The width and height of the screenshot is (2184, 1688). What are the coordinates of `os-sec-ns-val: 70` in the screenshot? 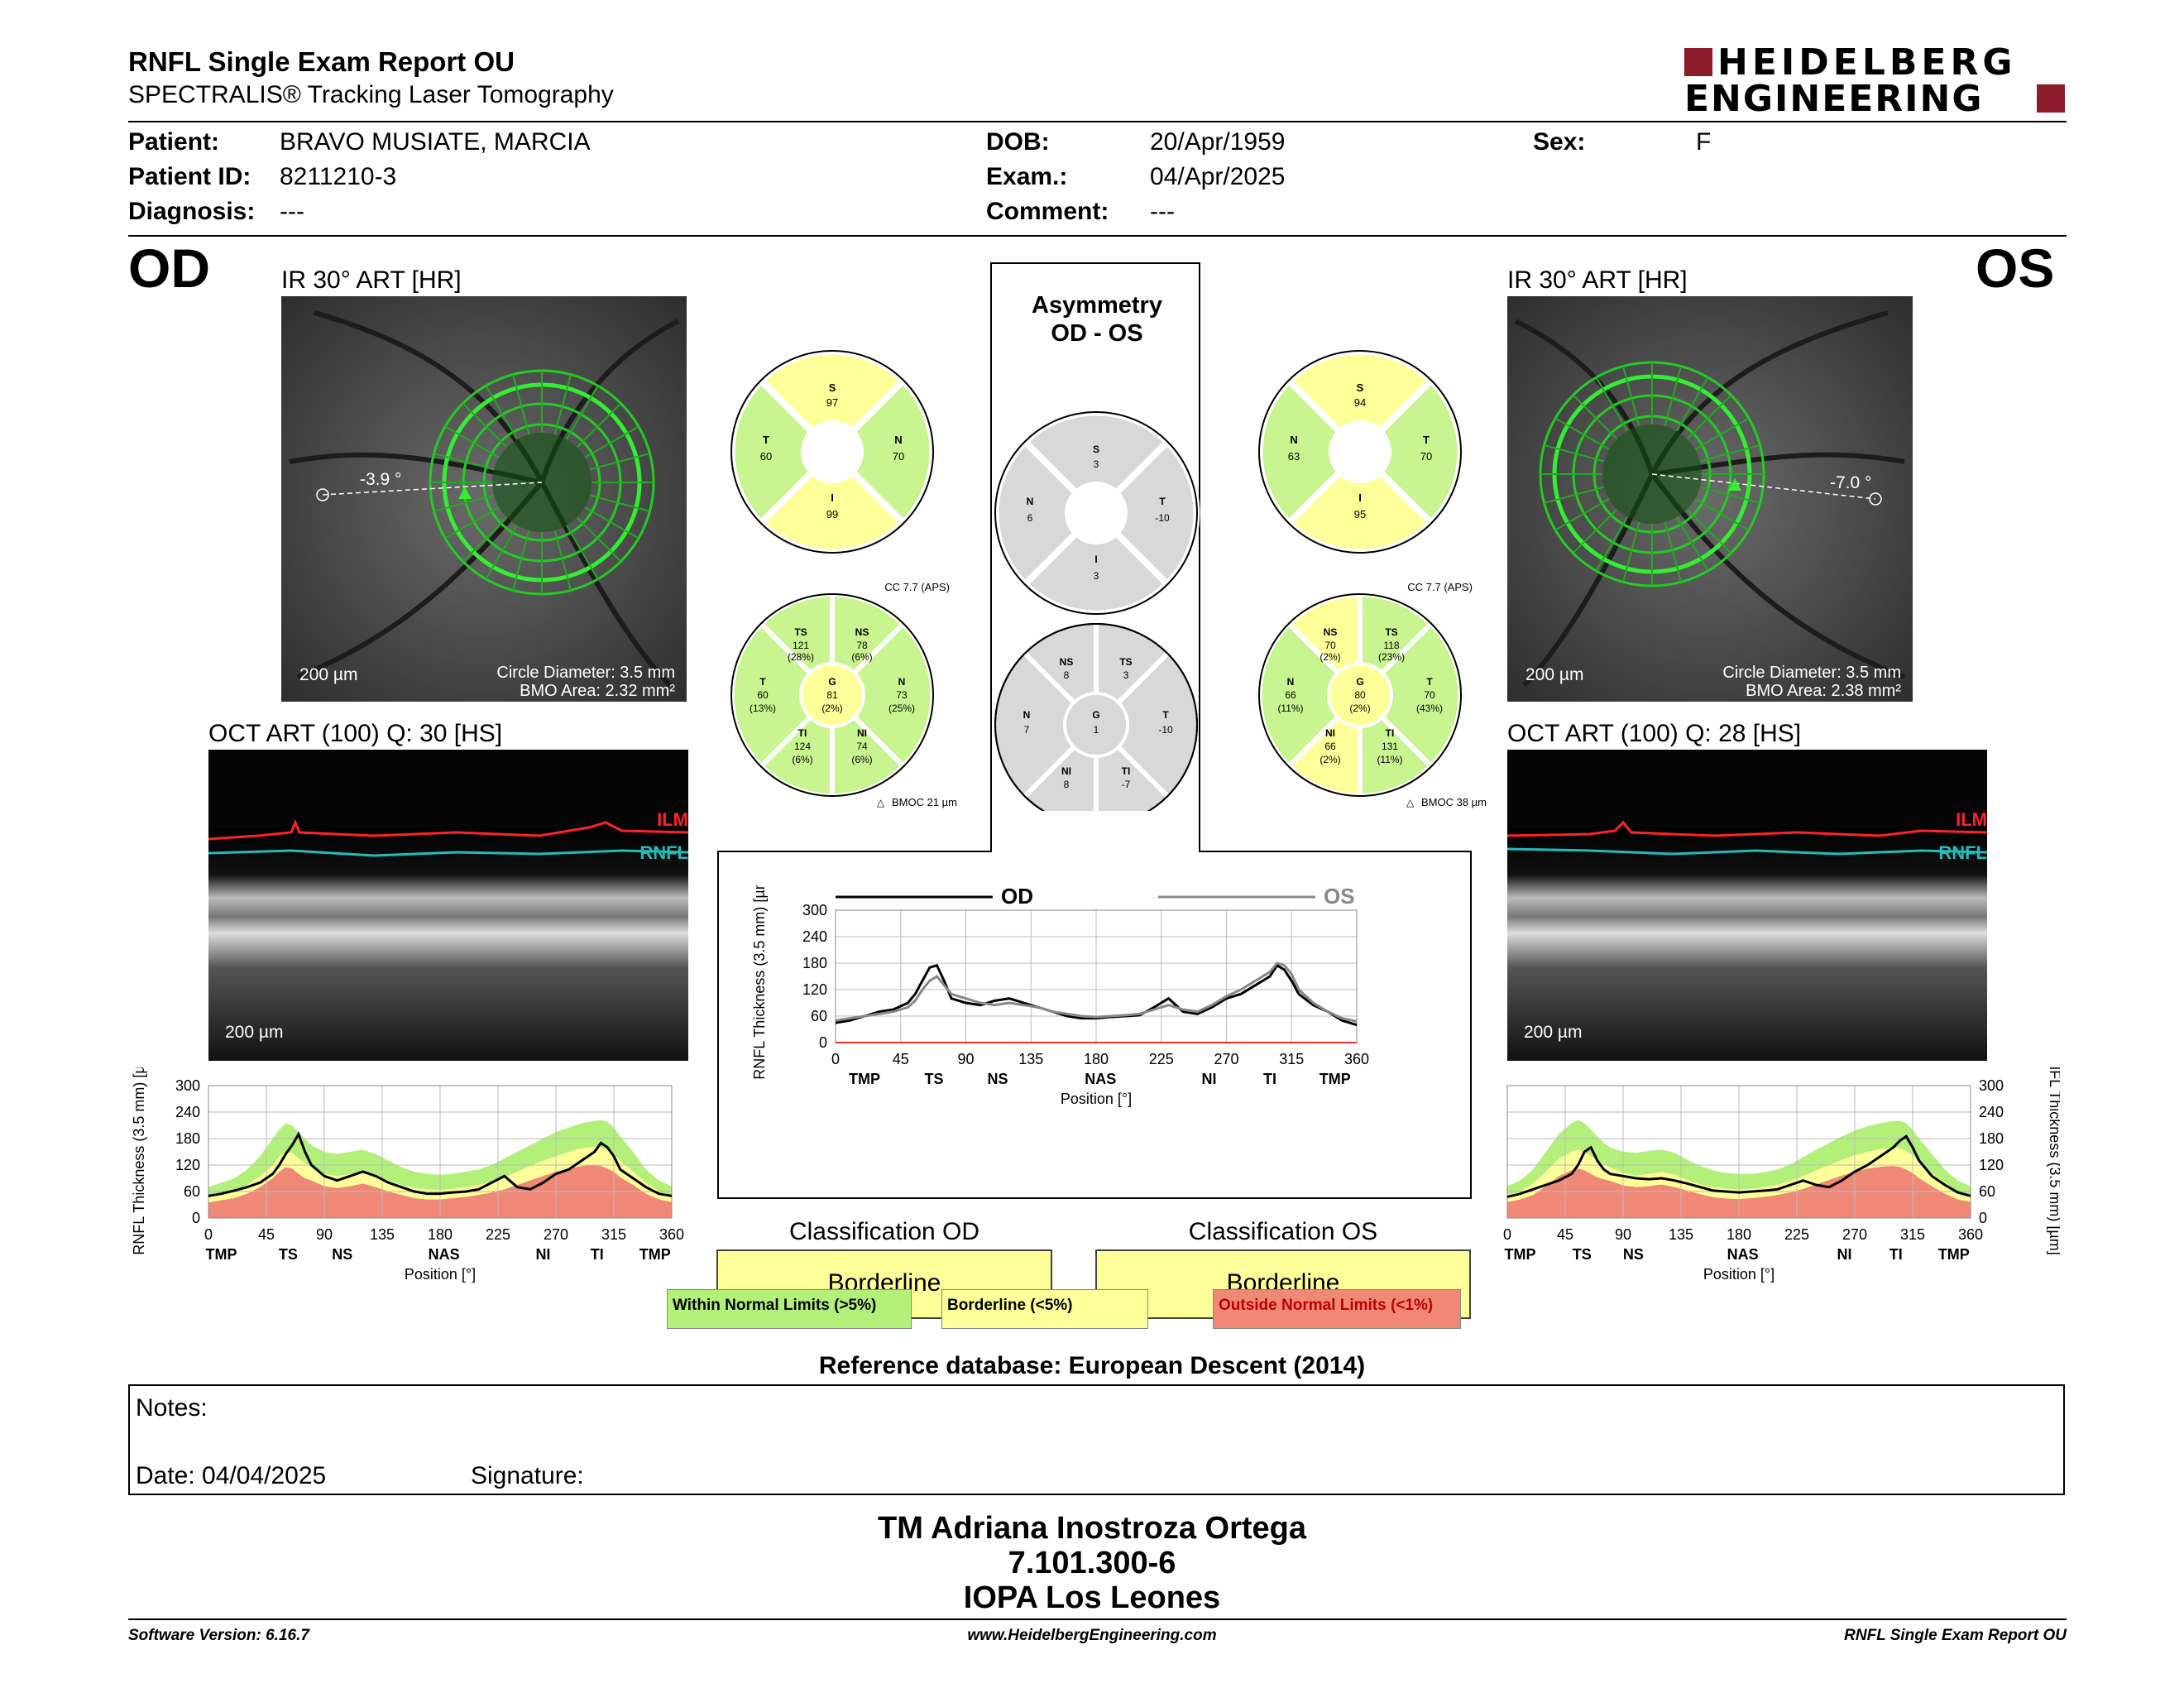 It's located at (1330, 645).